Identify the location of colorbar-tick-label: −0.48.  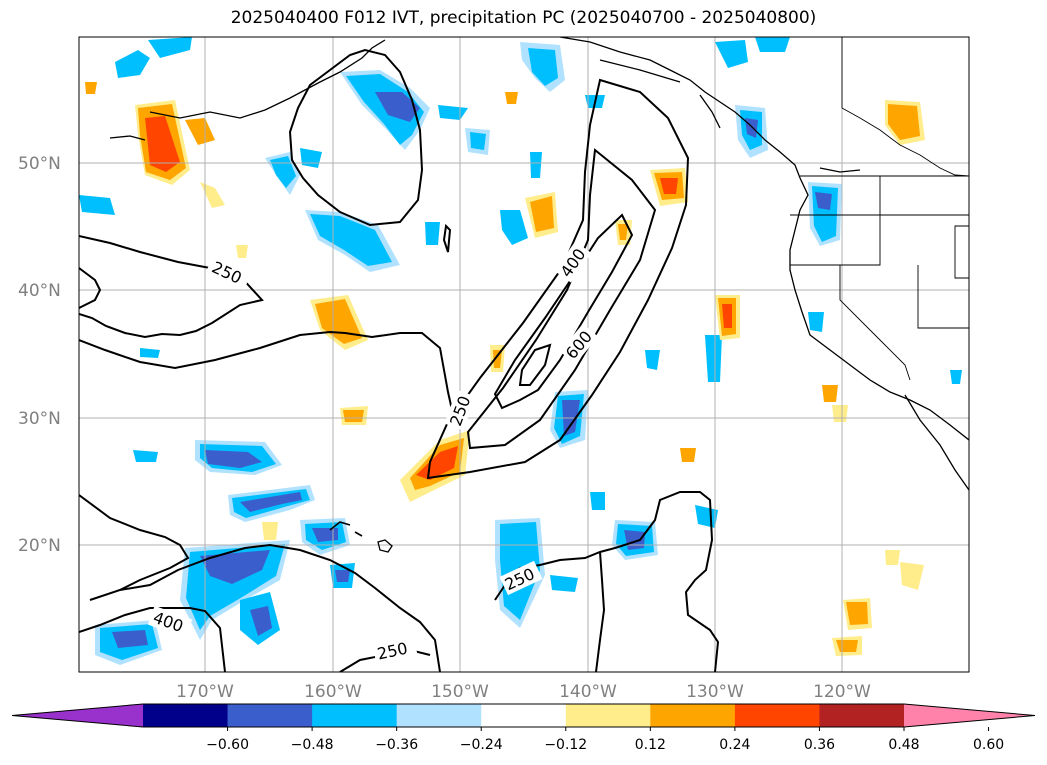
(312, 745).